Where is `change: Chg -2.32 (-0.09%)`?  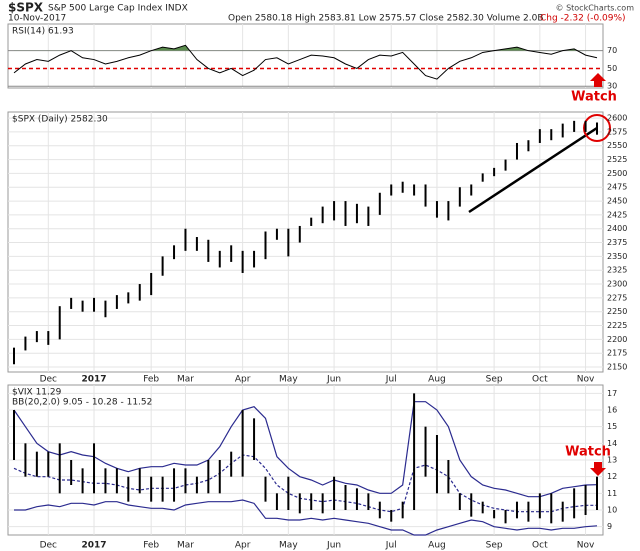
change: Chg -2.32 (-0.09%) is located at coordinates (583, 19).